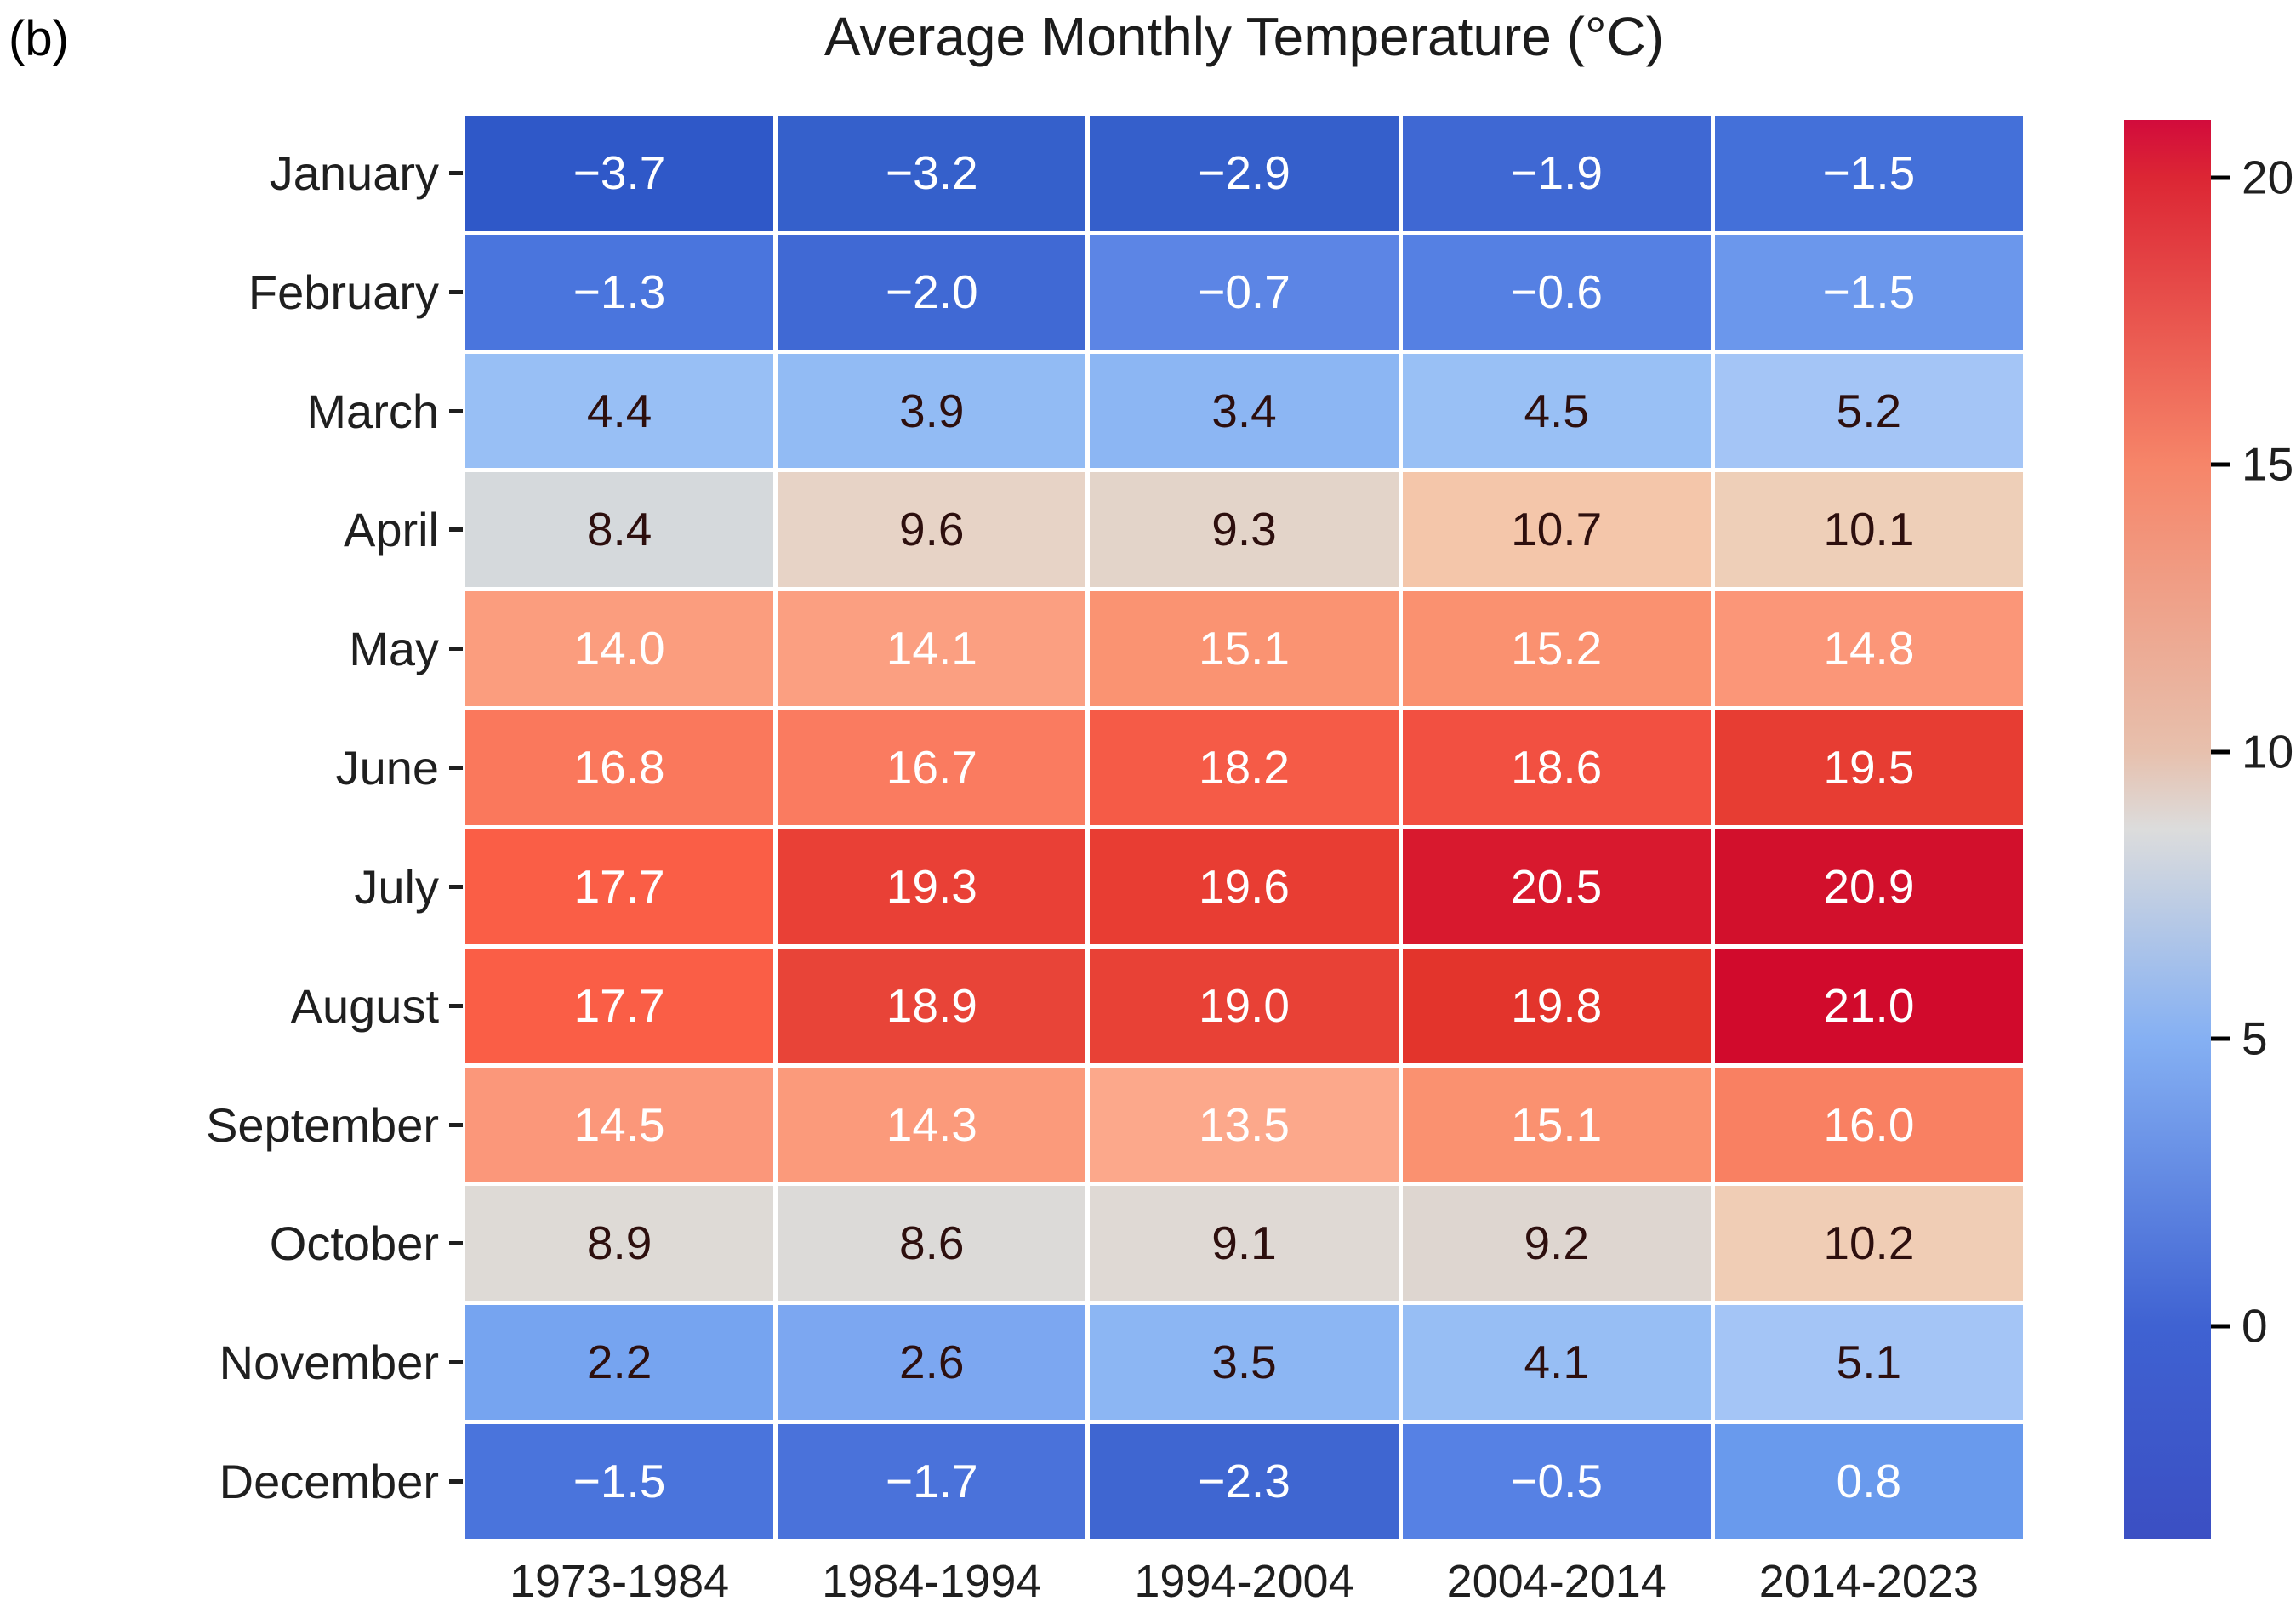 This screenshot has height=1618, width=2296. Describe the element at coordinates (1868, 649) in the screenshot. I see `heatmap-cell: 14.8` at that location.